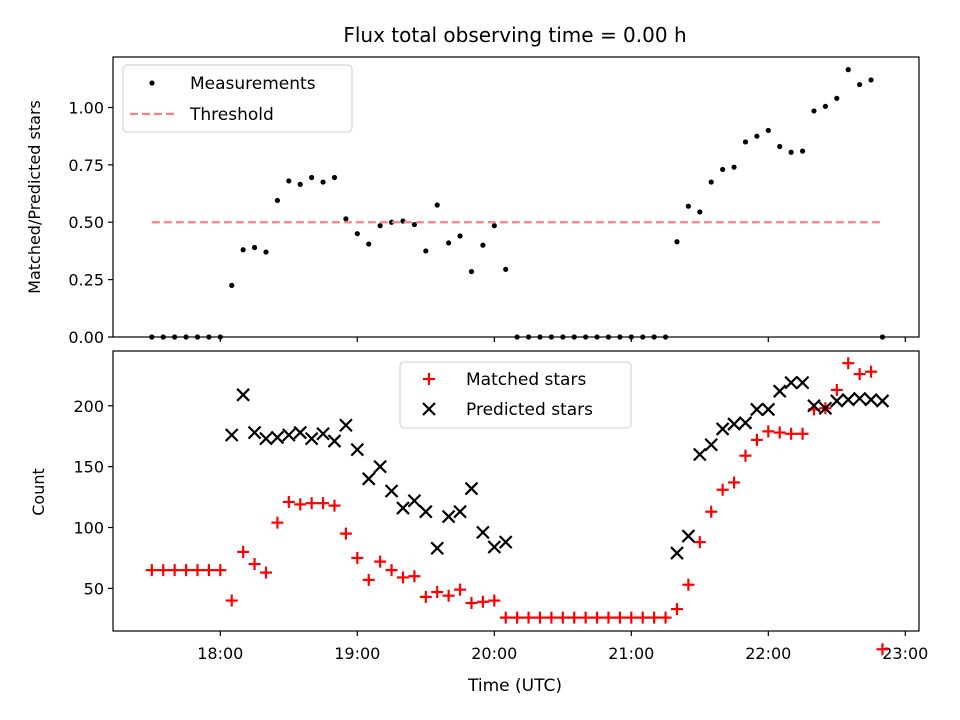 This screenshot has height=720, width=960. What do you see at coordinates (514, 686) in the screenshot?
I see `x-axis-label: Time (UTC)` at bounding box center [514, 686].